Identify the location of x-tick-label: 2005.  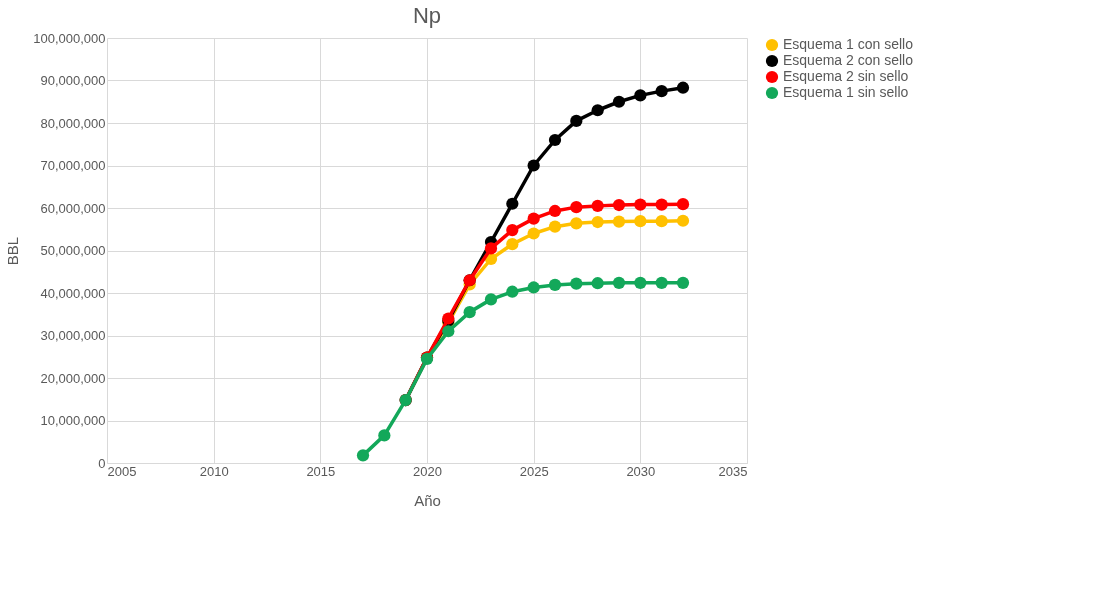
(122, 471).